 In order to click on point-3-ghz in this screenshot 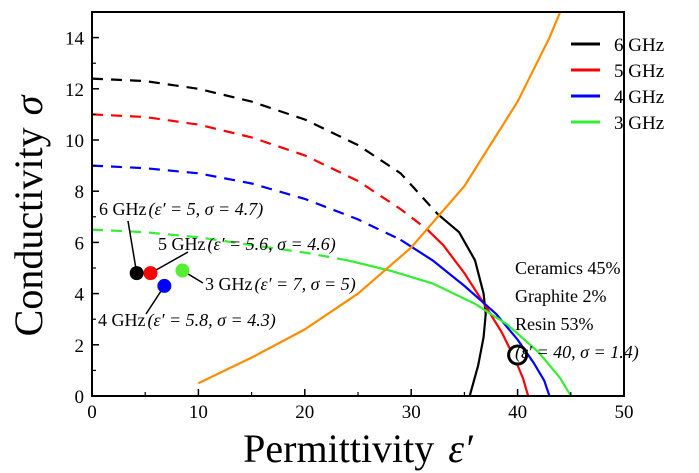, I will do `click(182, 270)`.